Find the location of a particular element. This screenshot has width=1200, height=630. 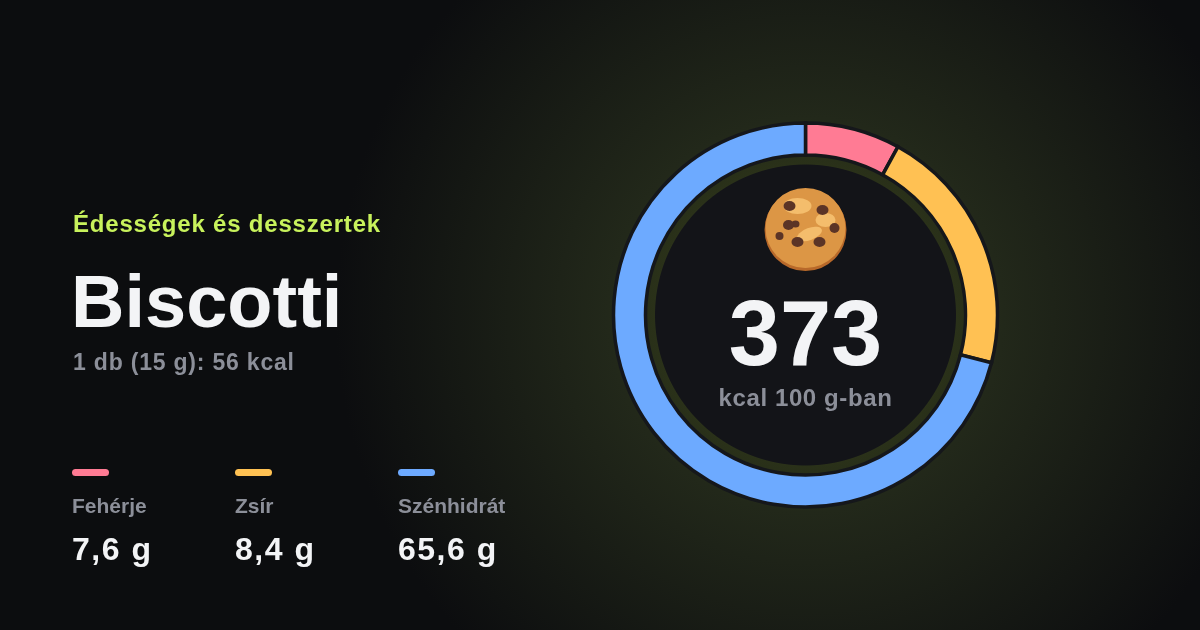

text: kcal 100 g-ban is located at coordinates (805, 397).